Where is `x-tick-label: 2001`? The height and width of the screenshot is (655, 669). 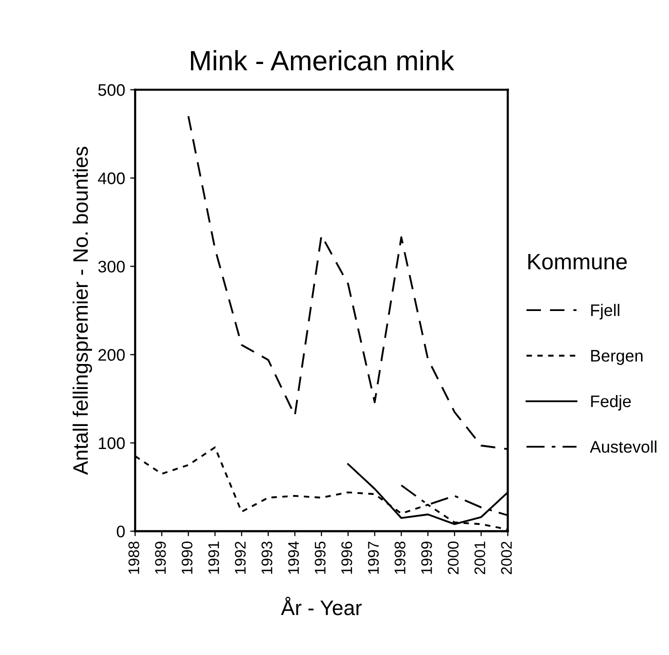 x-tick-label: 2001 is located at coordinates (480, 558).